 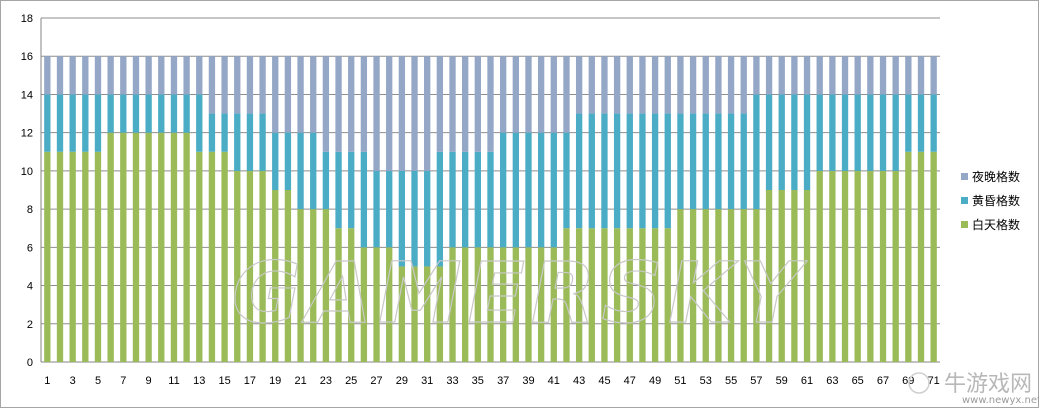 I want to click on watermark-main: GAMERSKY, so click(x=519, y=293).